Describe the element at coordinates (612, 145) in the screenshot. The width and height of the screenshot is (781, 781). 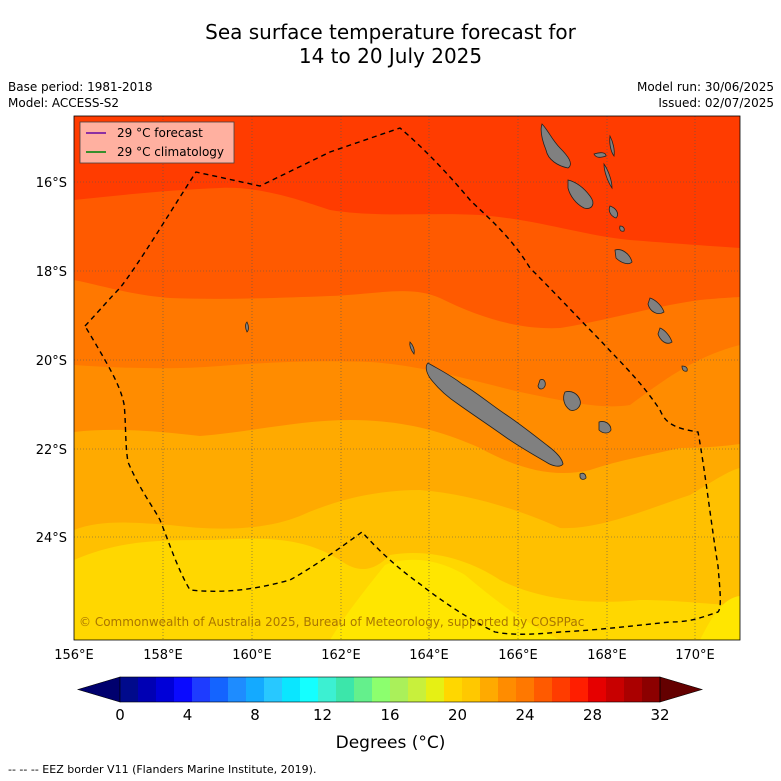
I see `maewo` at that location.